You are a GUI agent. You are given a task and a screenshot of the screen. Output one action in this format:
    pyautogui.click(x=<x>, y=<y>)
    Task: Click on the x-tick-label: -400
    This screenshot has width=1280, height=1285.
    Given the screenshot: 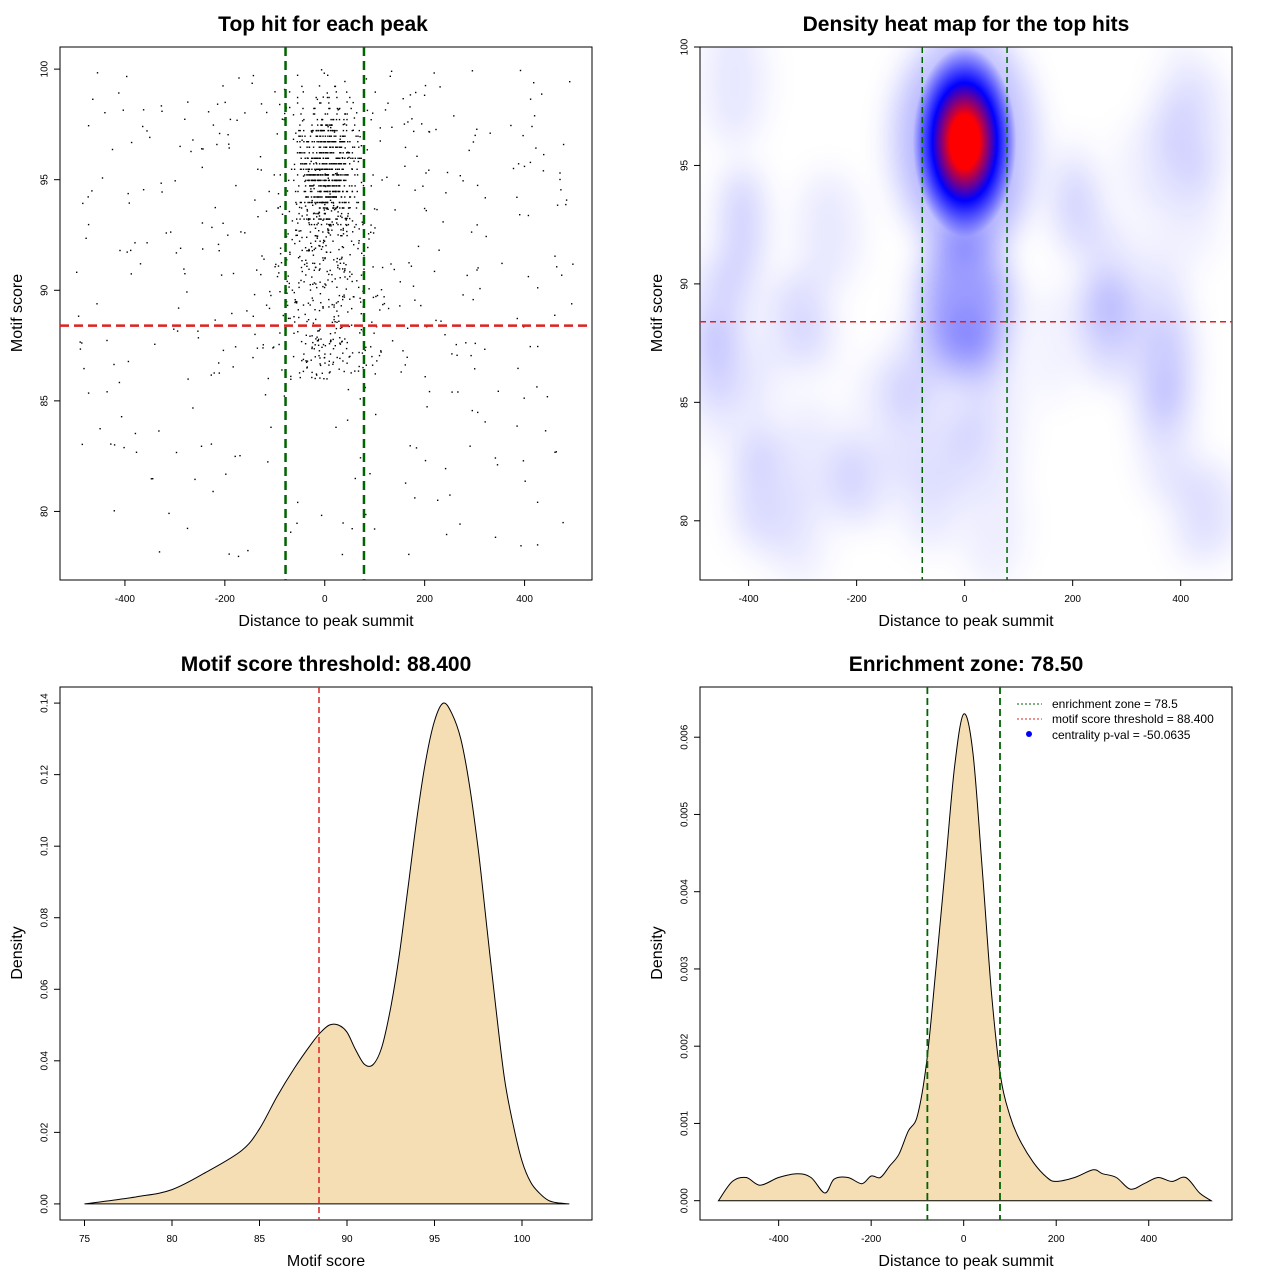 What is the action you would take?
    pyautogui.click(x=125, y=599)
    